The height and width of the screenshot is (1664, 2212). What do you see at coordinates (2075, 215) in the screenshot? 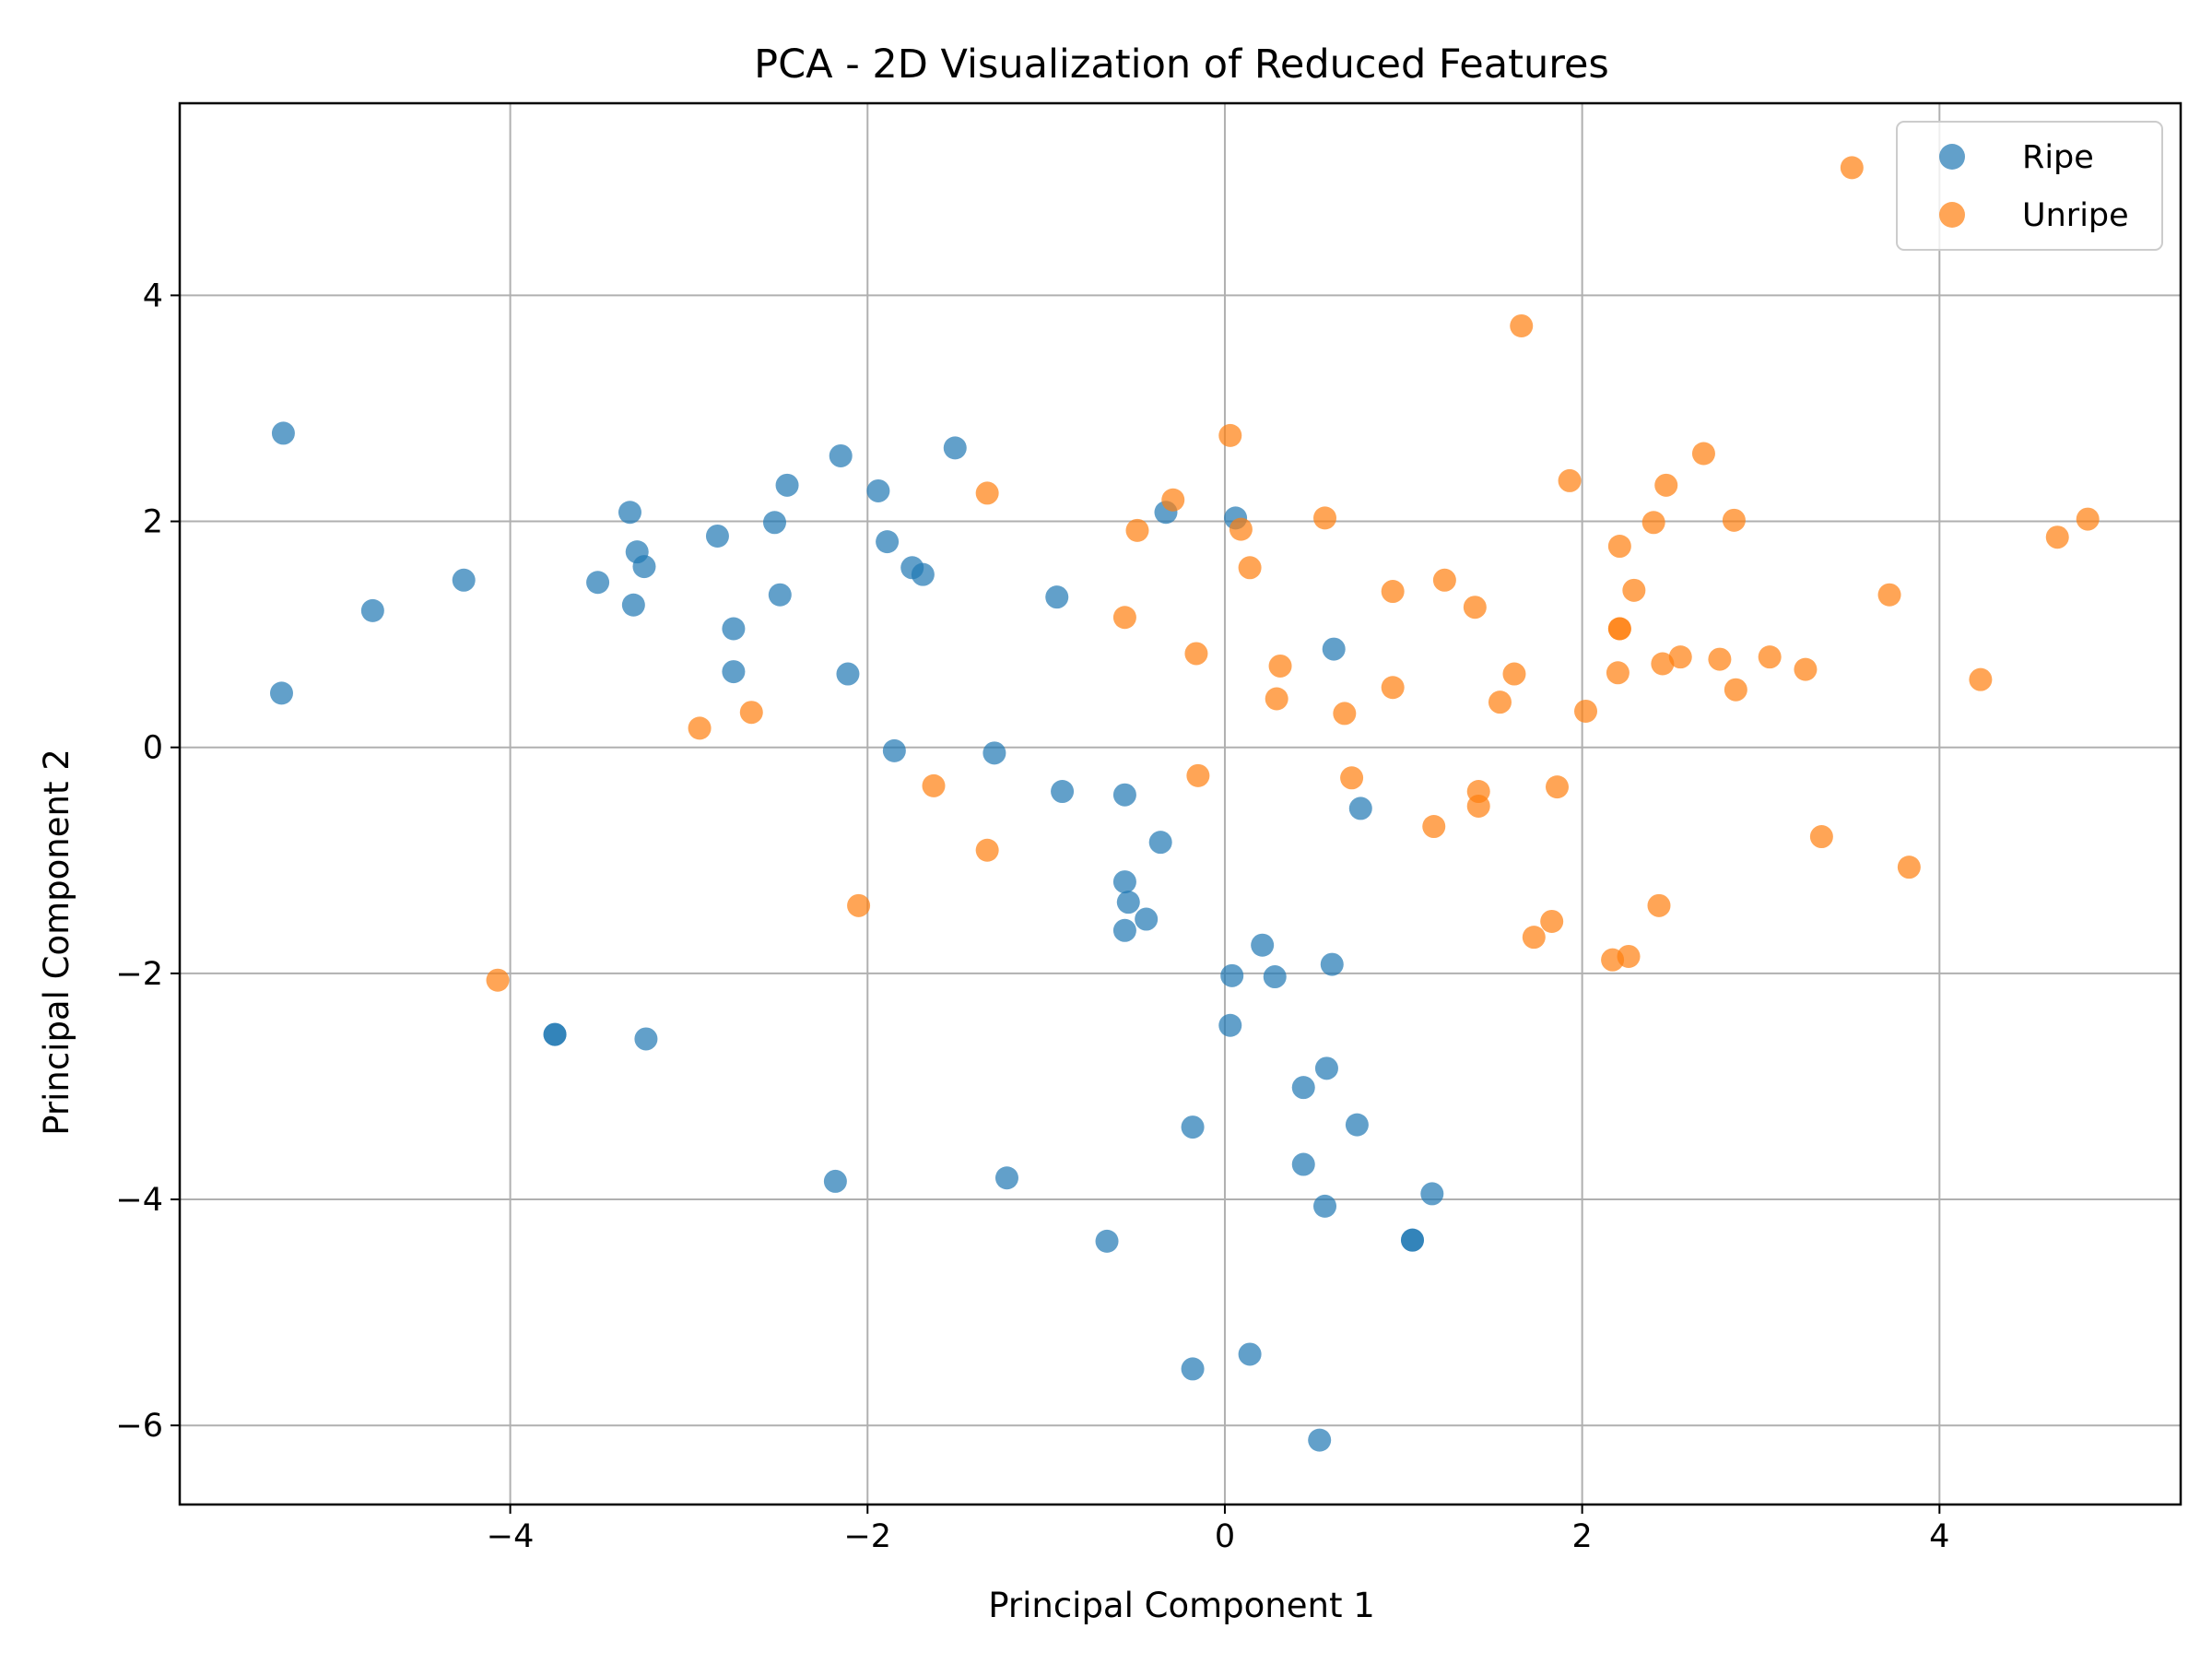
I see `legend-label-unripe: Unripe` at bounding box center [2075, 215].